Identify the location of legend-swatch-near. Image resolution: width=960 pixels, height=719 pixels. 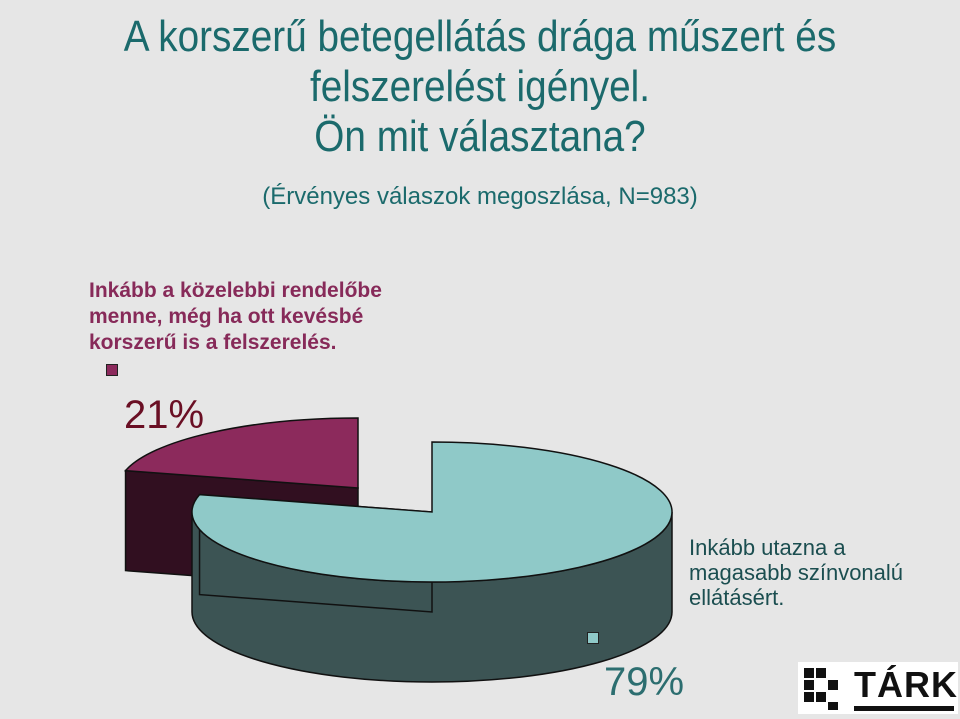
(112, 370).